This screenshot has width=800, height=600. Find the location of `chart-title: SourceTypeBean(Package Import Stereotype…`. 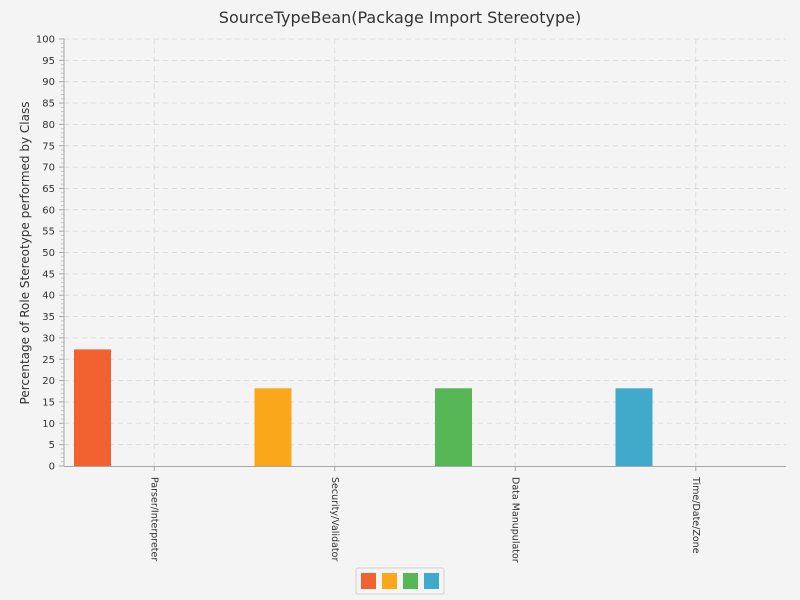

chart-title: SourceTypeBean(Package Import Stereotype… is located at coordinates (400, 17).